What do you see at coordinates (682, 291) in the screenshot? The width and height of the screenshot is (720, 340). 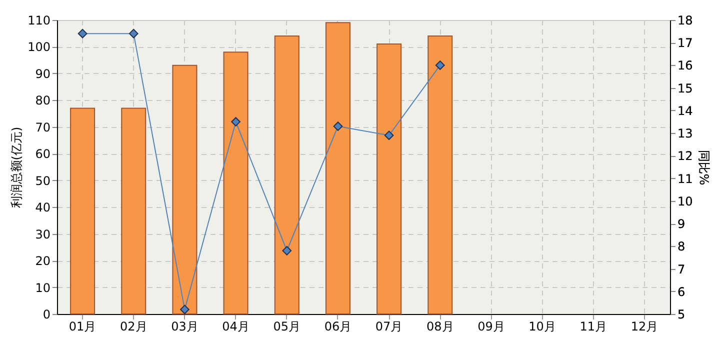 I see `y2-tick-label: 6` at bounding box center [682, 291].